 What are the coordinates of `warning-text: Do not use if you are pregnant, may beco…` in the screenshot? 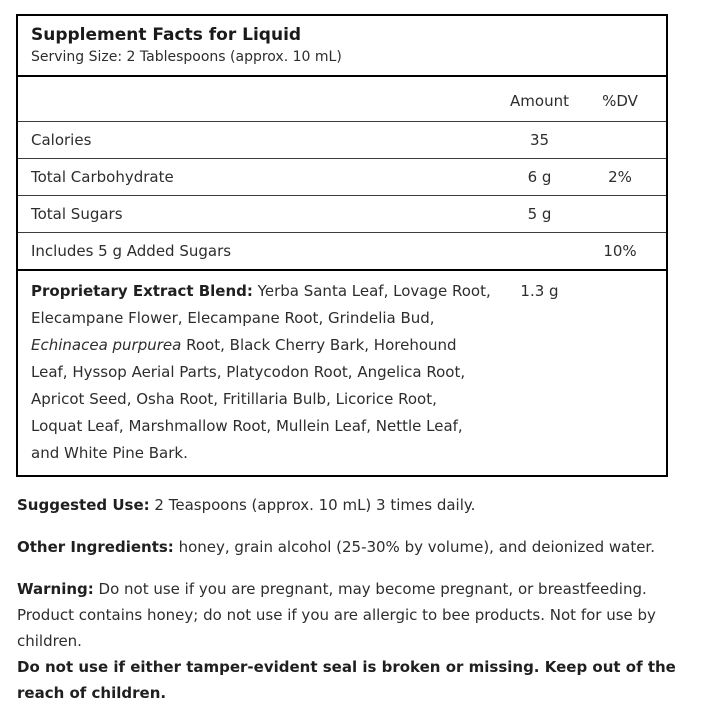 It's located at (336, 615).